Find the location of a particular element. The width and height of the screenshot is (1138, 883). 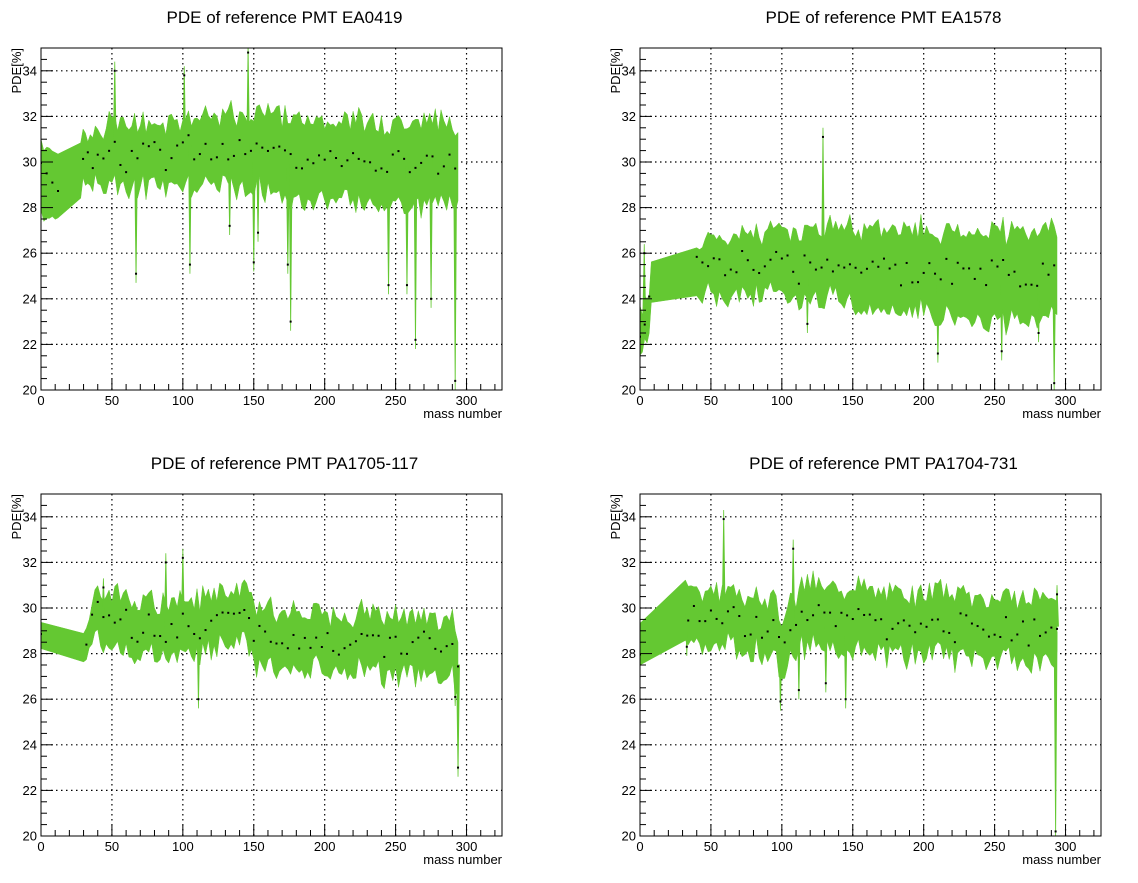

x-axis-label: mass number is located at coordinates (1061, 413).